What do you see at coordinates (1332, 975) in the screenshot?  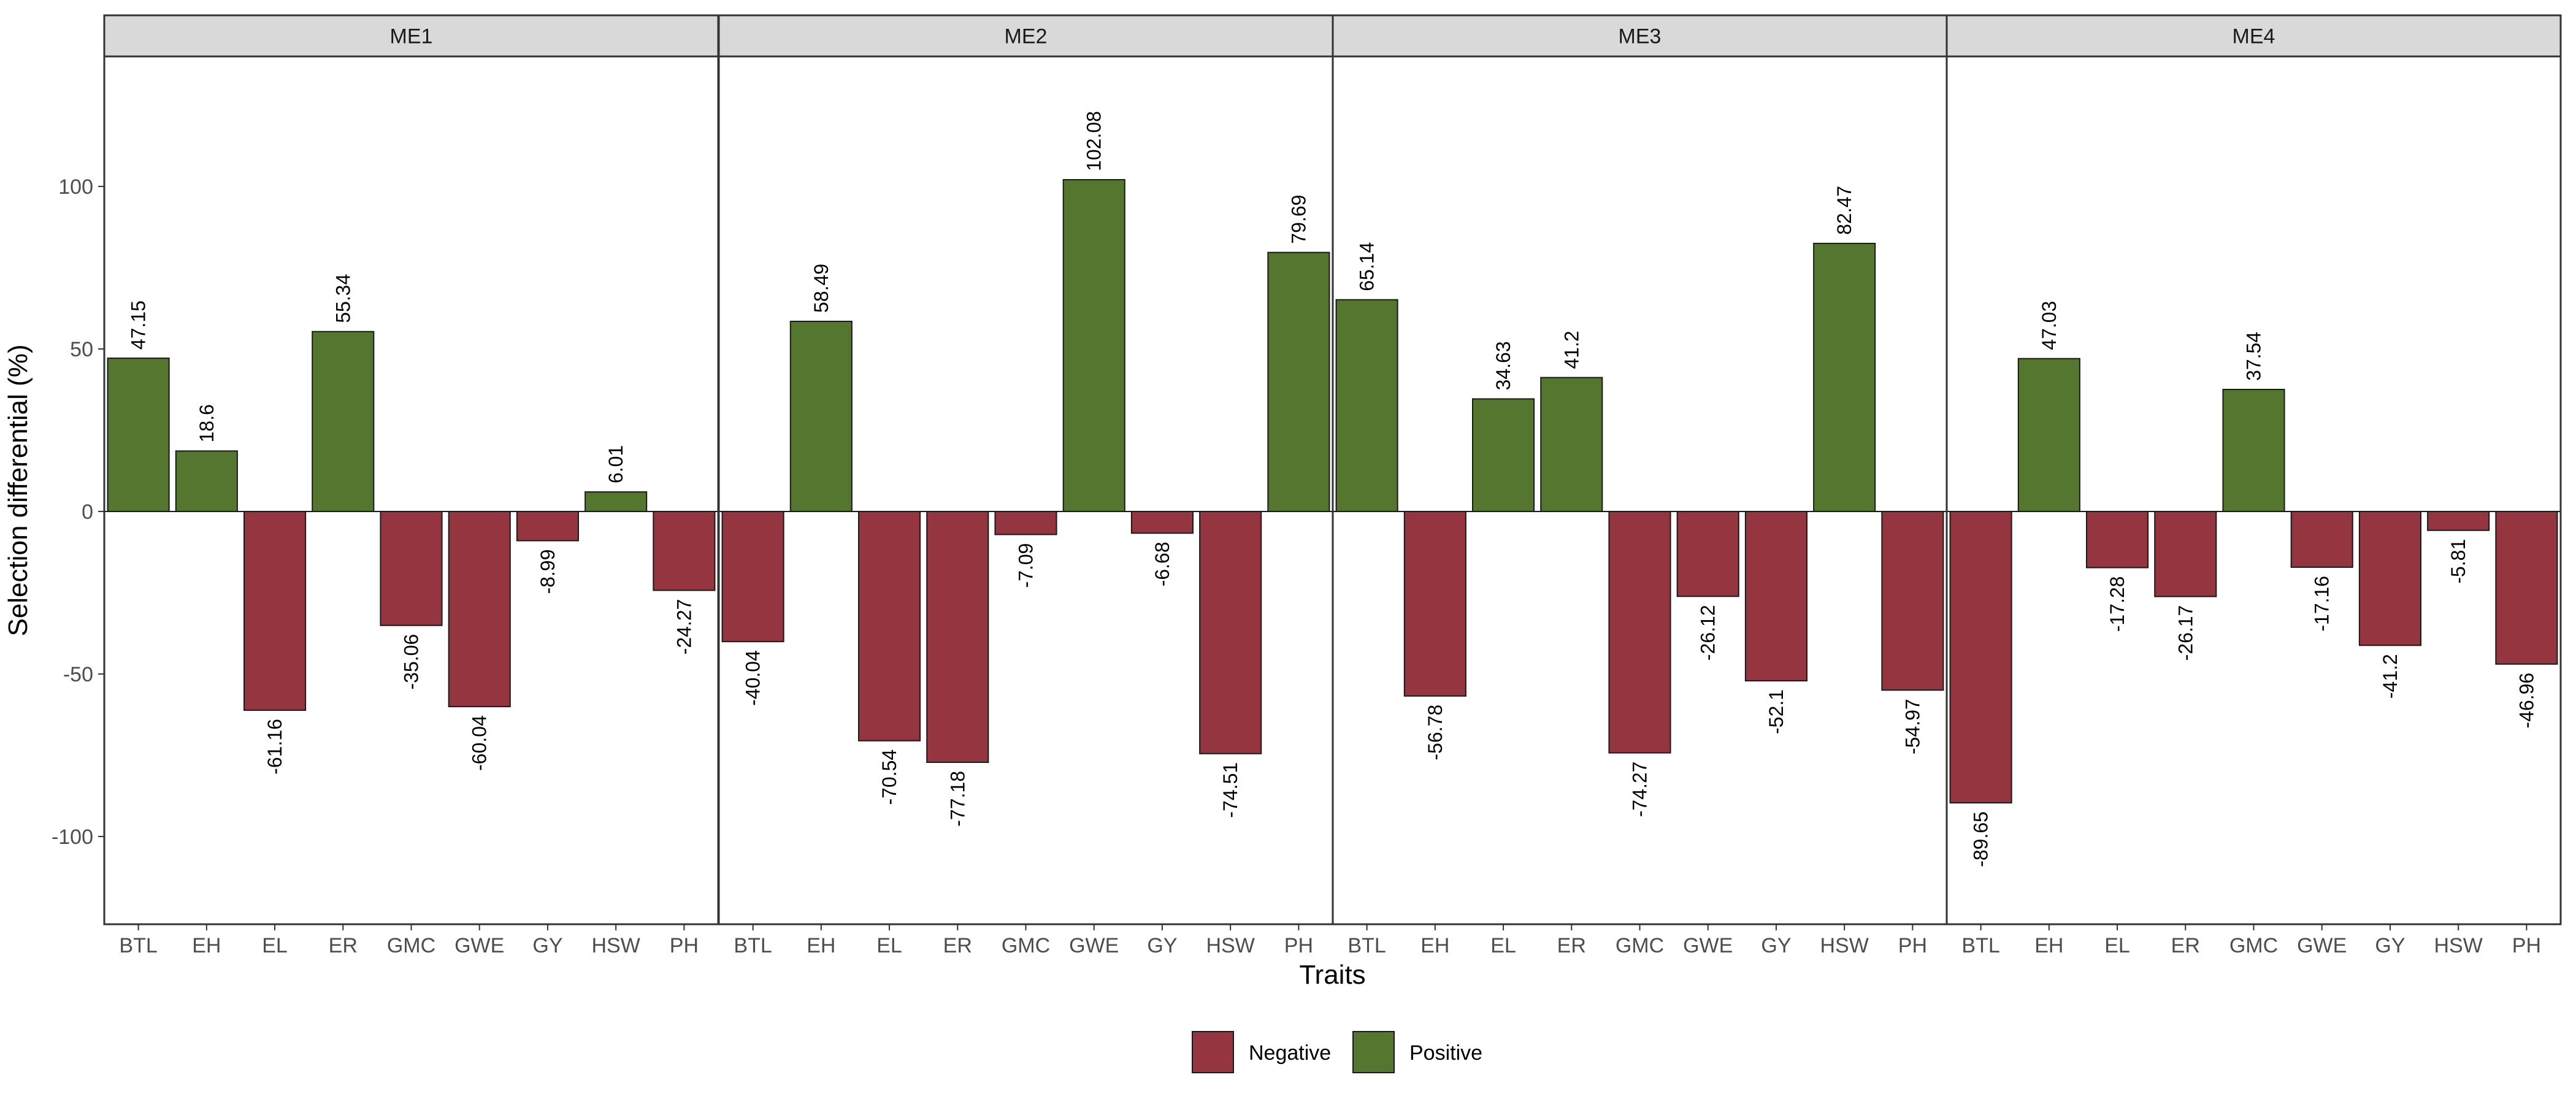 I see `x-axis-title: Traits` at bounding box center [1332, 975].